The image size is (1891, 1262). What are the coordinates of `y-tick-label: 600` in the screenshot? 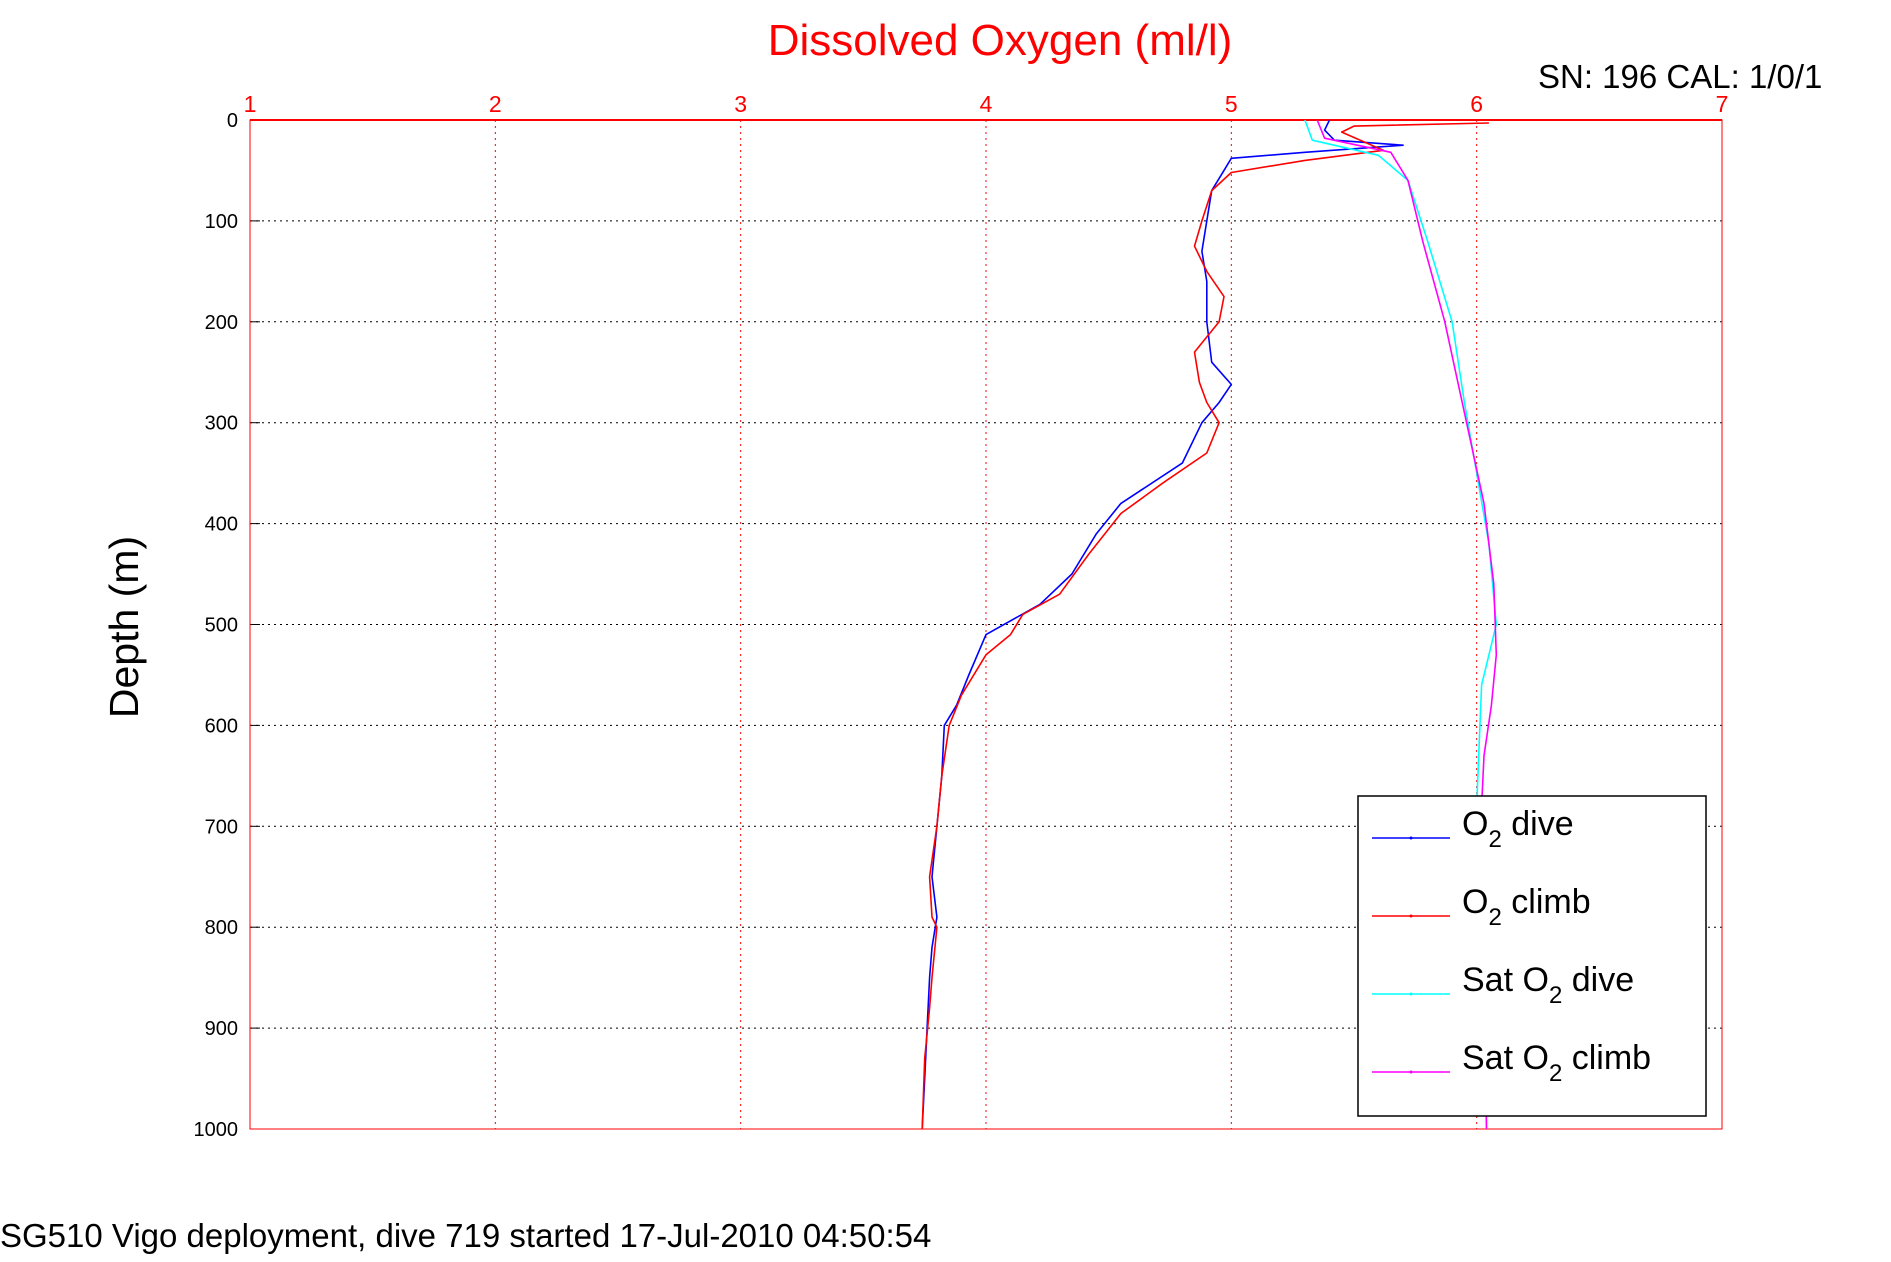 It's located at (221, 726).